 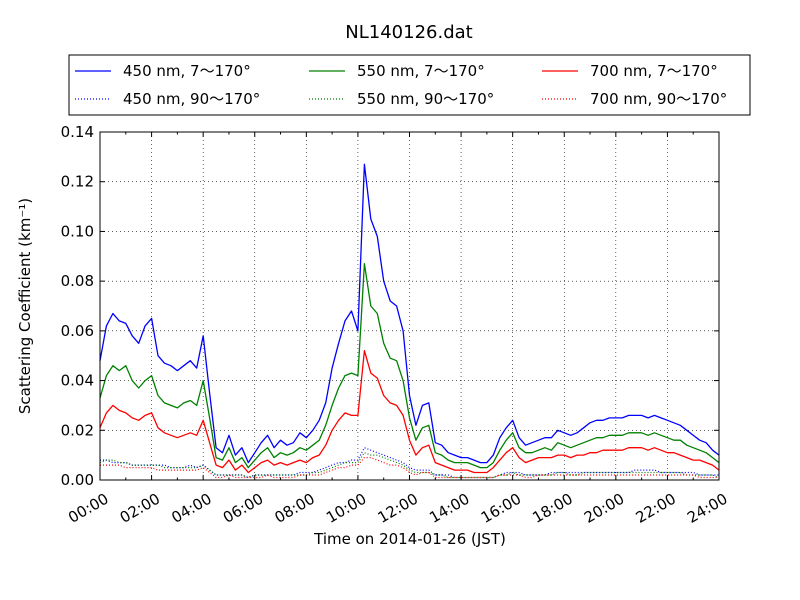 What do you see at coordinates (346, 508) in the screenshot?
I see `x-tick-label: 10:00` at bounding box center [346, 508].